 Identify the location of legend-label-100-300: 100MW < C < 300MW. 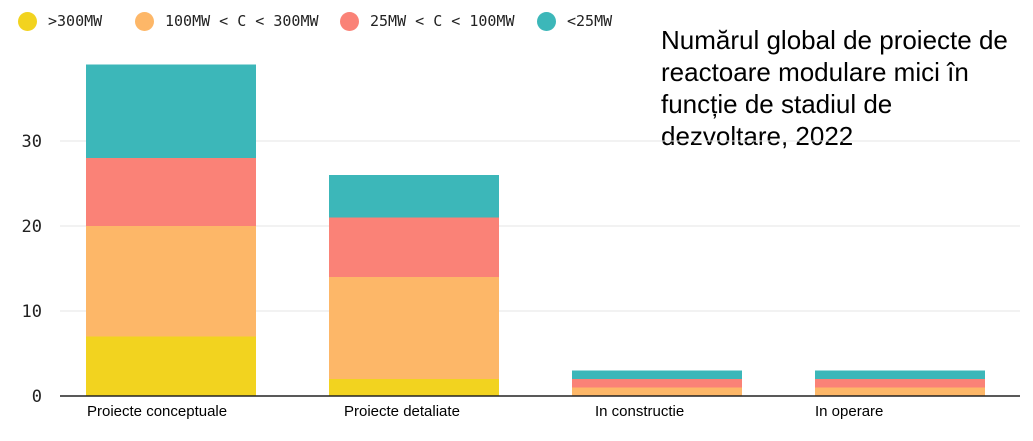
(242, 21).